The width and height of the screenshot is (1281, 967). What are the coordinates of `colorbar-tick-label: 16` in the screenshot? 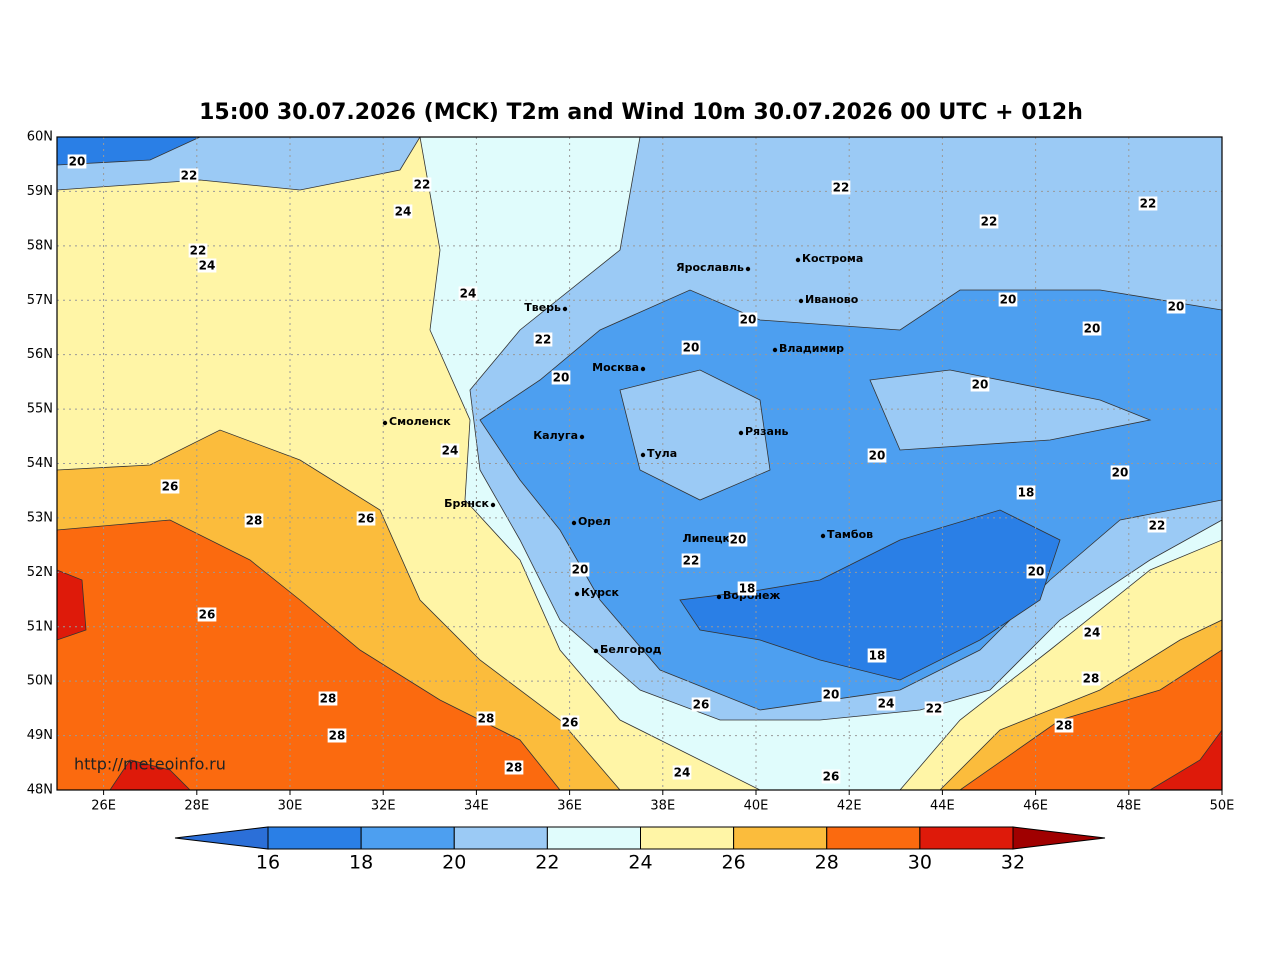 It's located at (268, 863).